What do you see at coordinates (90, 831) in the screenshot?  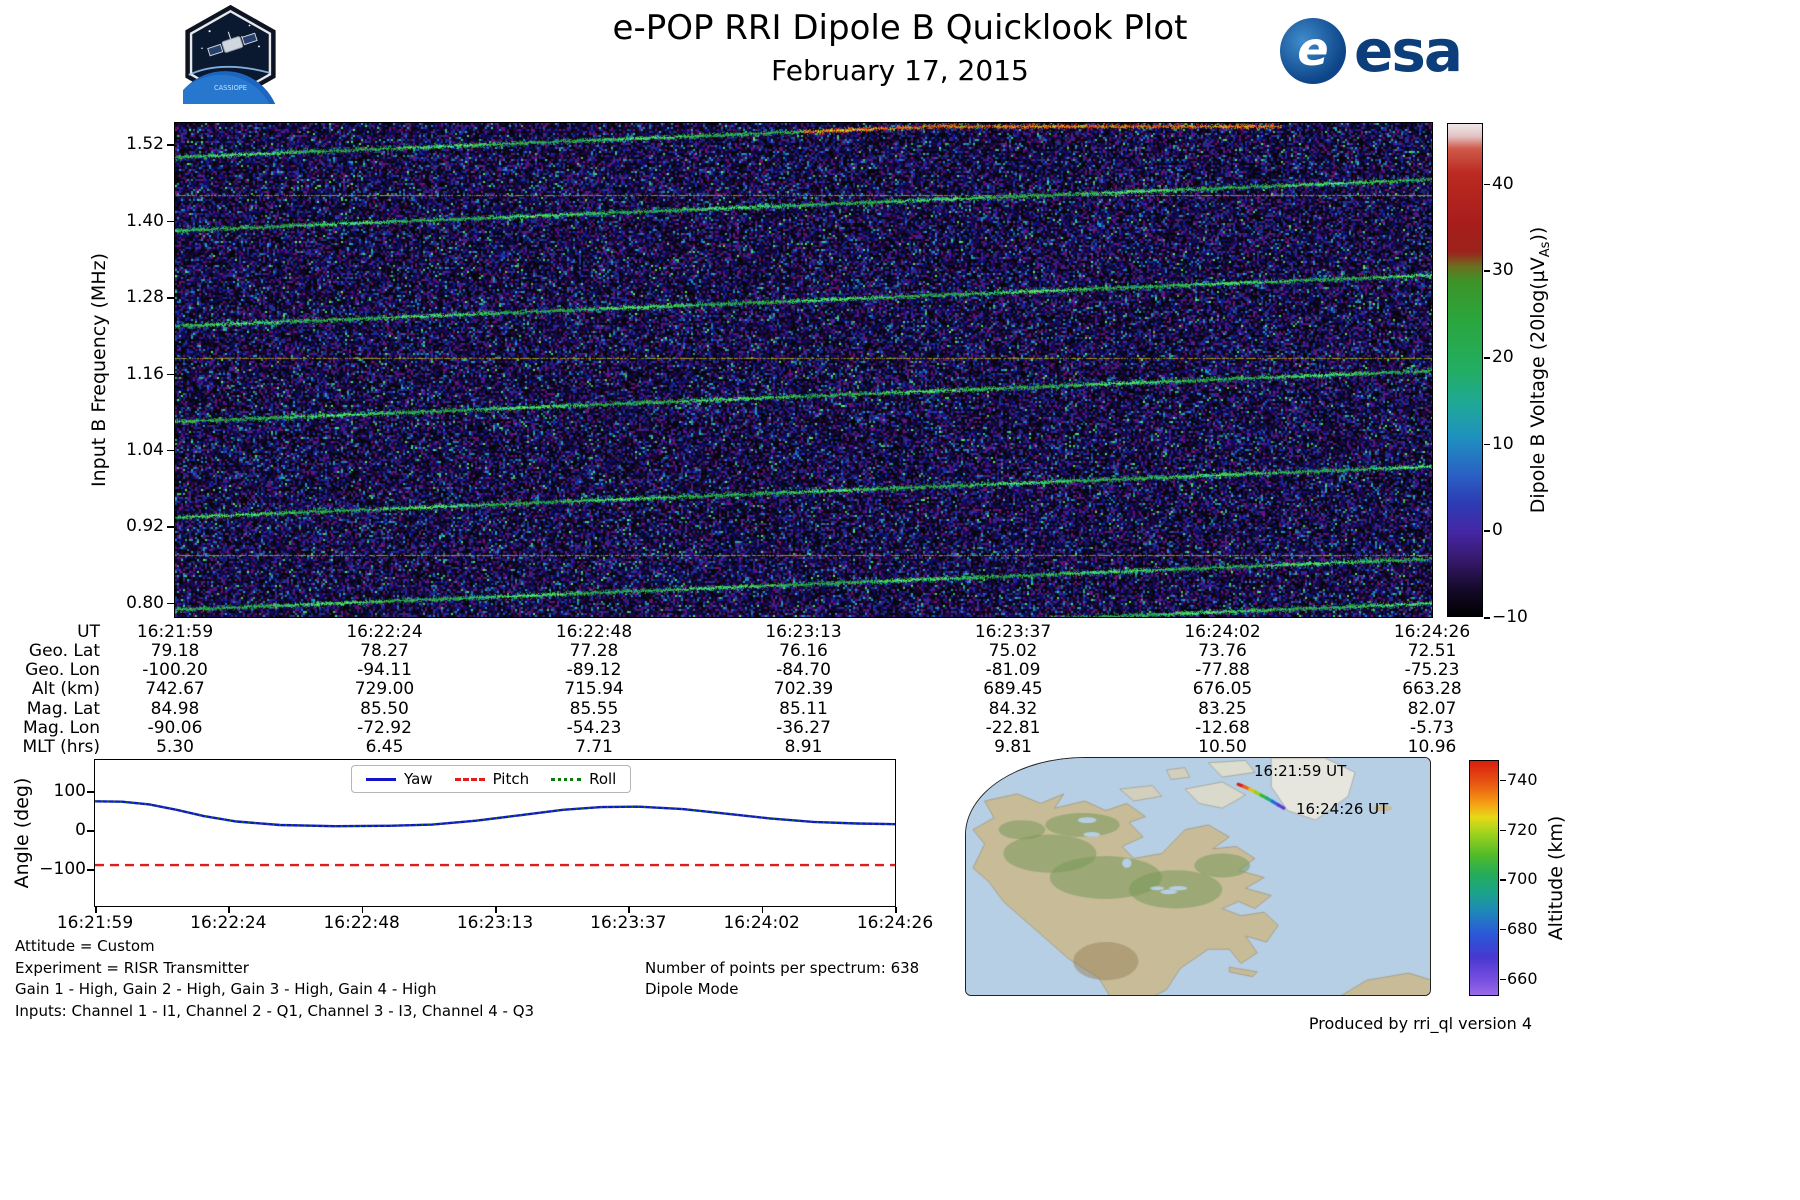 I see `angle-ytickmark` at bounding box center [90, 831].